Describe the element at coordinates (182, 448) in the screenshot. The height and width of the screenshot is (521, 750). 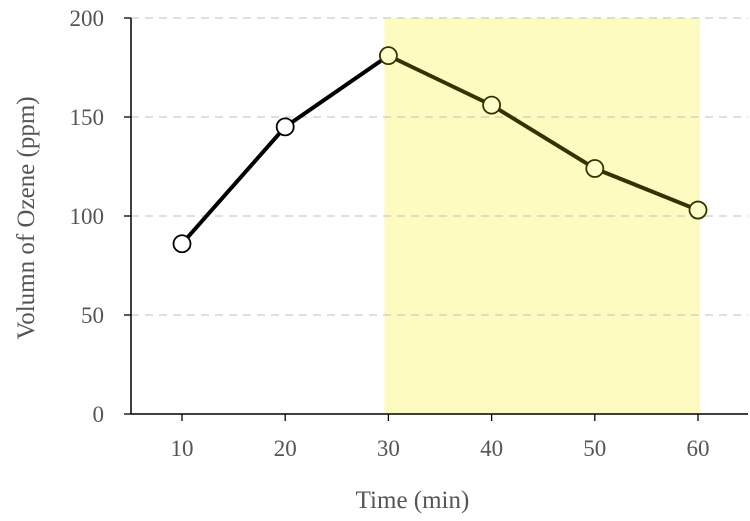
I see `x-tick-label: 10` at that location.